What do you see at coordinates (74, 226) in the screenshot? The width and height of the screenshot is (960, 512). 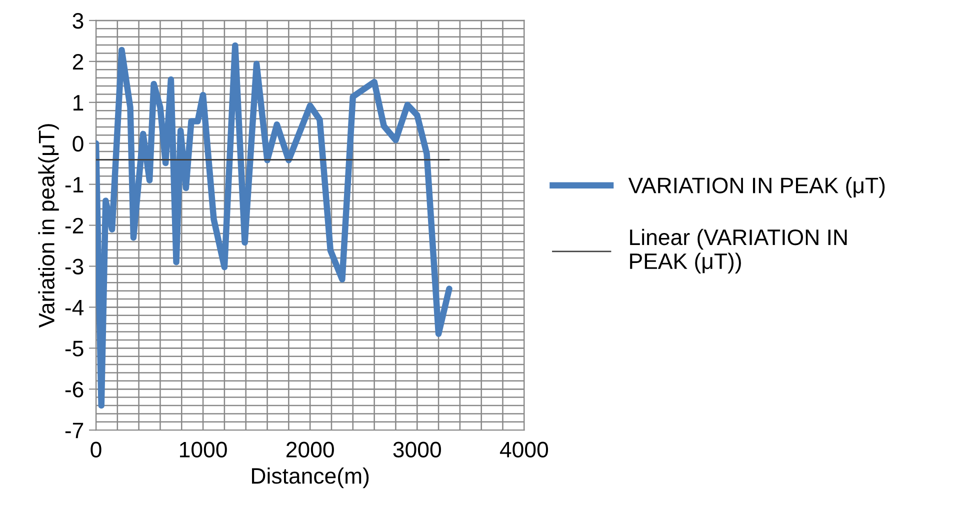 I see `y-tick-label: -2` at bounding box center [74, 226].